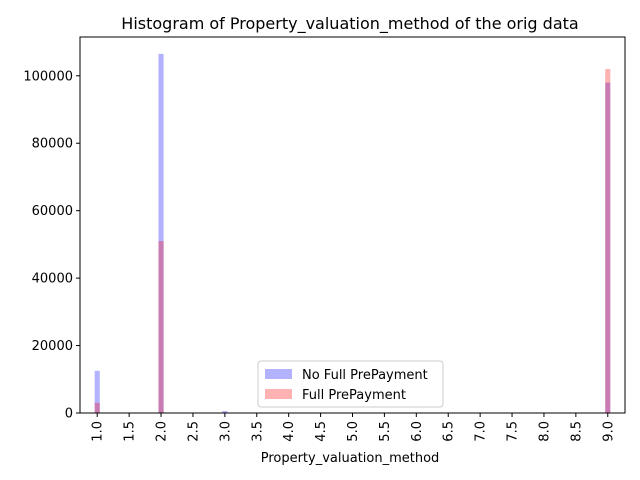 Image resolution: width=640 pixels, height=480 pixels. Describe the element at coordinates (52, 211) in the screenshot. I see `y-tick-label: 60000` at that location.